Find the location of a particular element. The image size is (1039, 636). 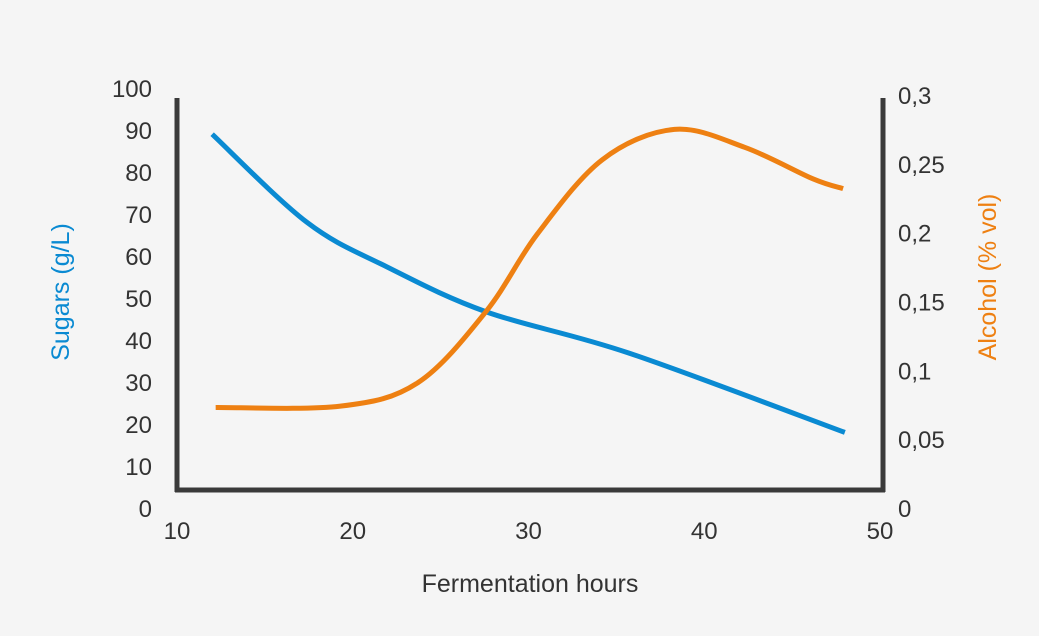

right-tick-label: 0,05 is located at coordinates (921, 440).